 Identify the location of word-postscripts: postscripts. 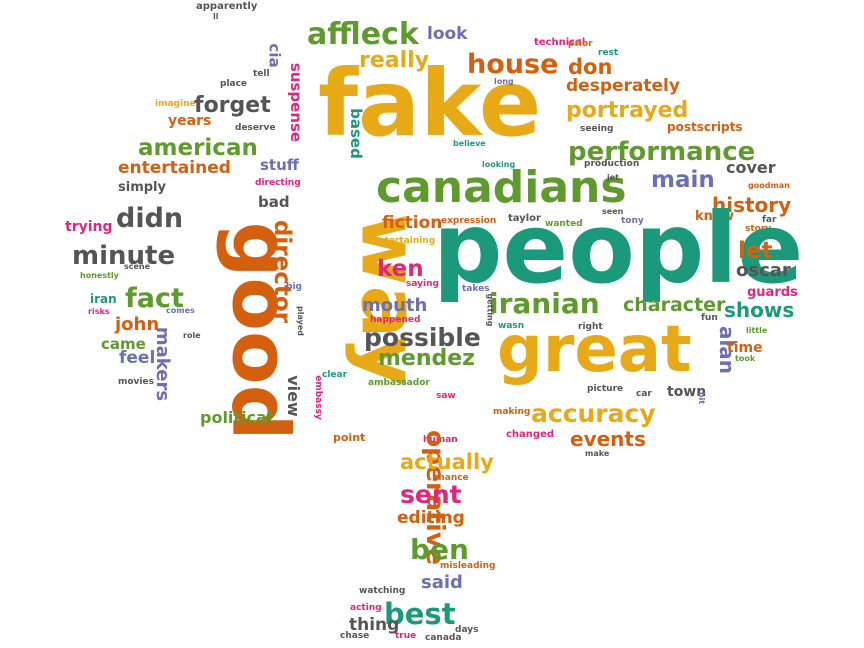
(705, 127).